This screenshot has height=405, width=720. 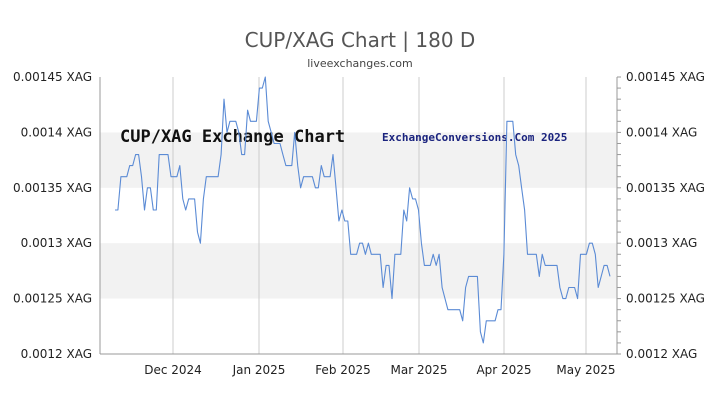 I want to click on y-tick-label-left: 0.0013 XAG, so click(x=56, y=243).